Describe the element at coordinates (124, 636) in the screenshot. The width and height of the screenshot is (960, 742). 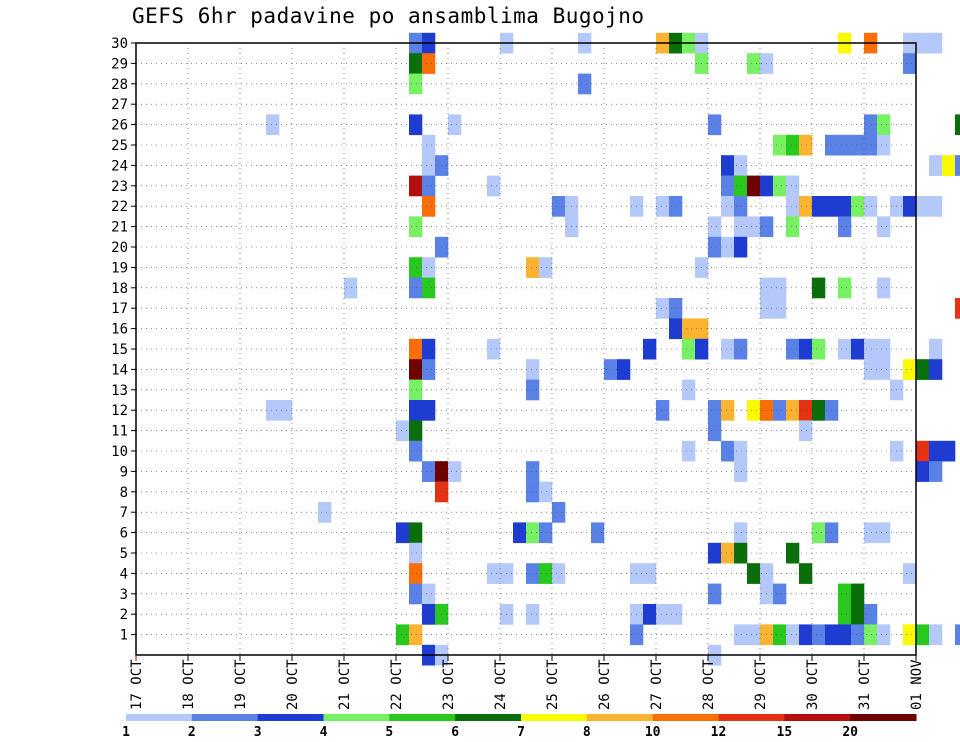
I see `y-tick-label: 1` at that location.